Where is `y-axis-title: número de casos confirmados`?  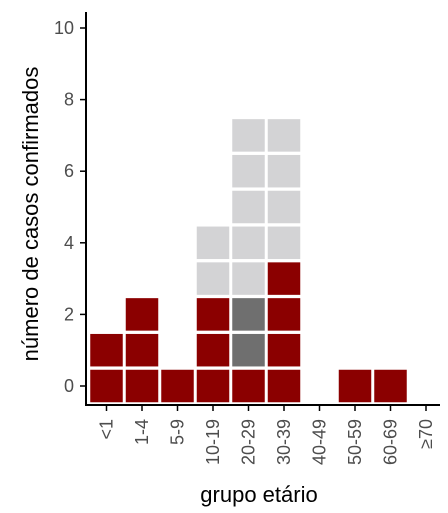
y-axis-title: número de casos confirmados is located at coordinates (30, 214).